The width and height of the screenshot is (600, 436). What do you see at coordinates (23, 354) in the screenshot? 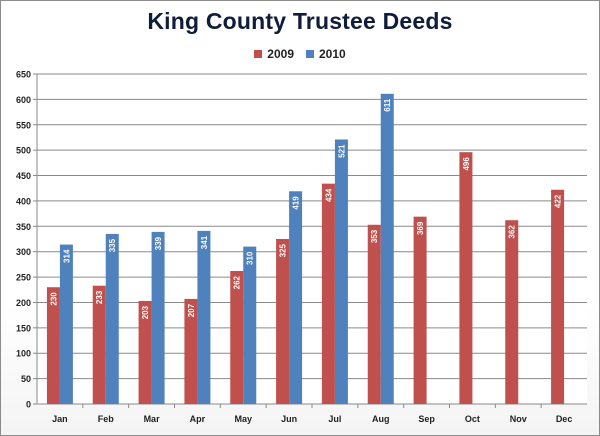
I see `y-tick-label: 100` at bounding box center [23, 354].